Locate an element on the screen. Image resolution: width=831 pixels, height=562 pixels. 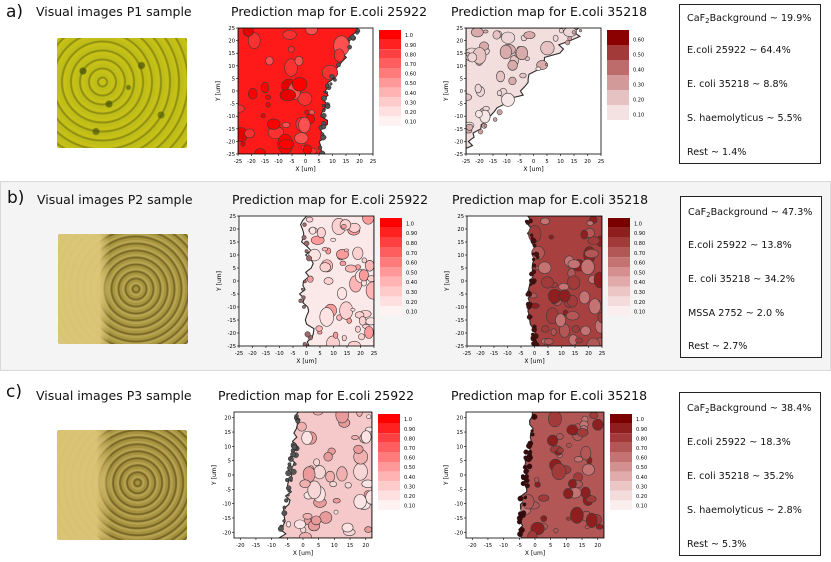
map-title-25922: Prediction map for E.coli 25922 is located at coordinates (330, 199).